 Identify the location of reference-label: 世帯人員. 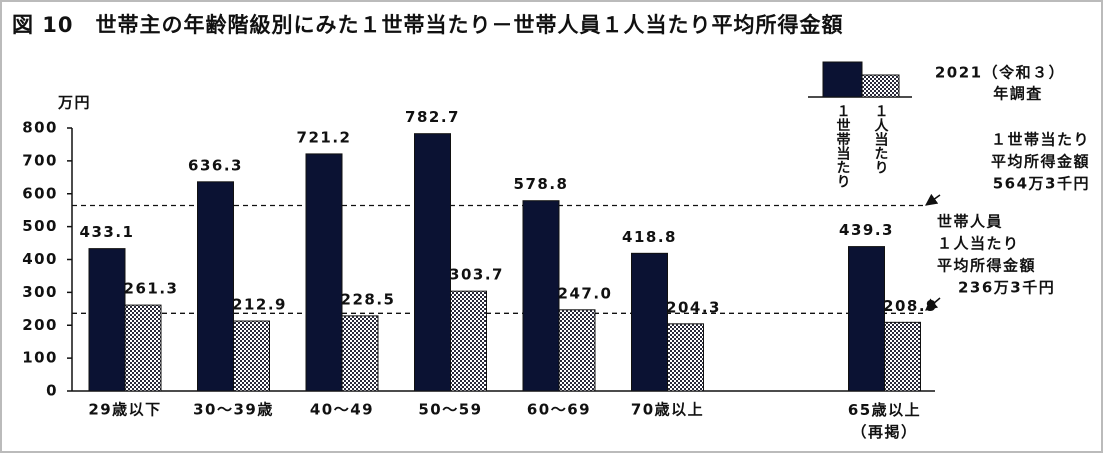
(970, 222).